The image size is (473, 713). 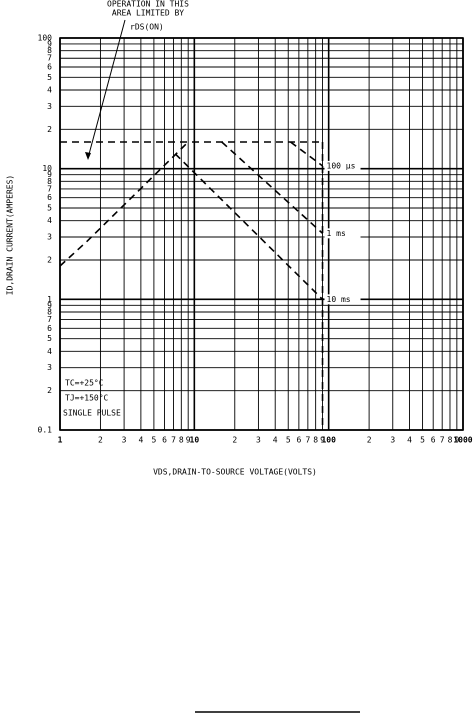 What do you see at coordinates (235, 472) in the screenshot?
I see `x-axis-label: VDS,DRAIN-TO-SOURCE VOLTAGE(VOLTS)` at bounding box center [235, 472].